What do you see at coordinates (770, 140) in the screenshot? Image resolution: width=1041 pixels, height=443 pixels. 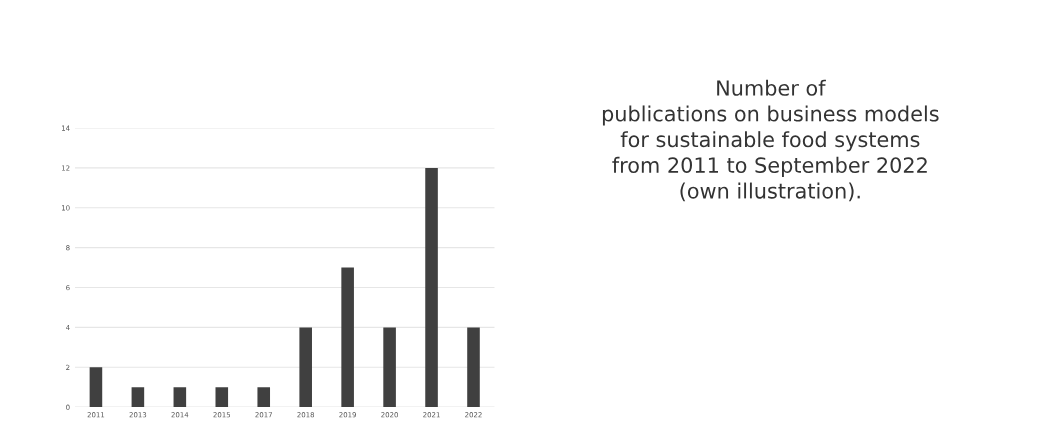 I see `text: Number of publications on business models for sustainable food systems from 2011 to September 2022 (own illustration).` at bounding box center [770, 140].